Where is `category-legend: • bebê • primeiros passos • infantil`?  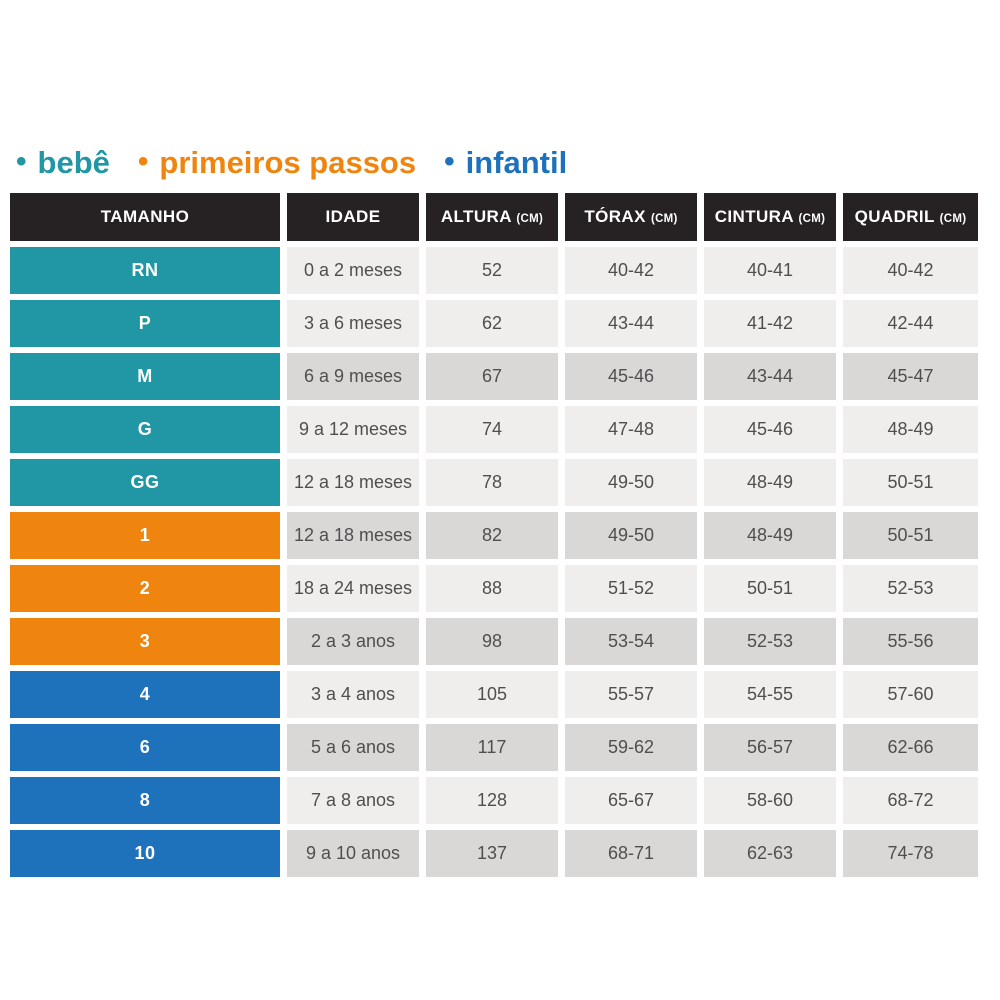 category-legend: • bebê • primeiros passos • infantil is located at coordinates (291, 163).